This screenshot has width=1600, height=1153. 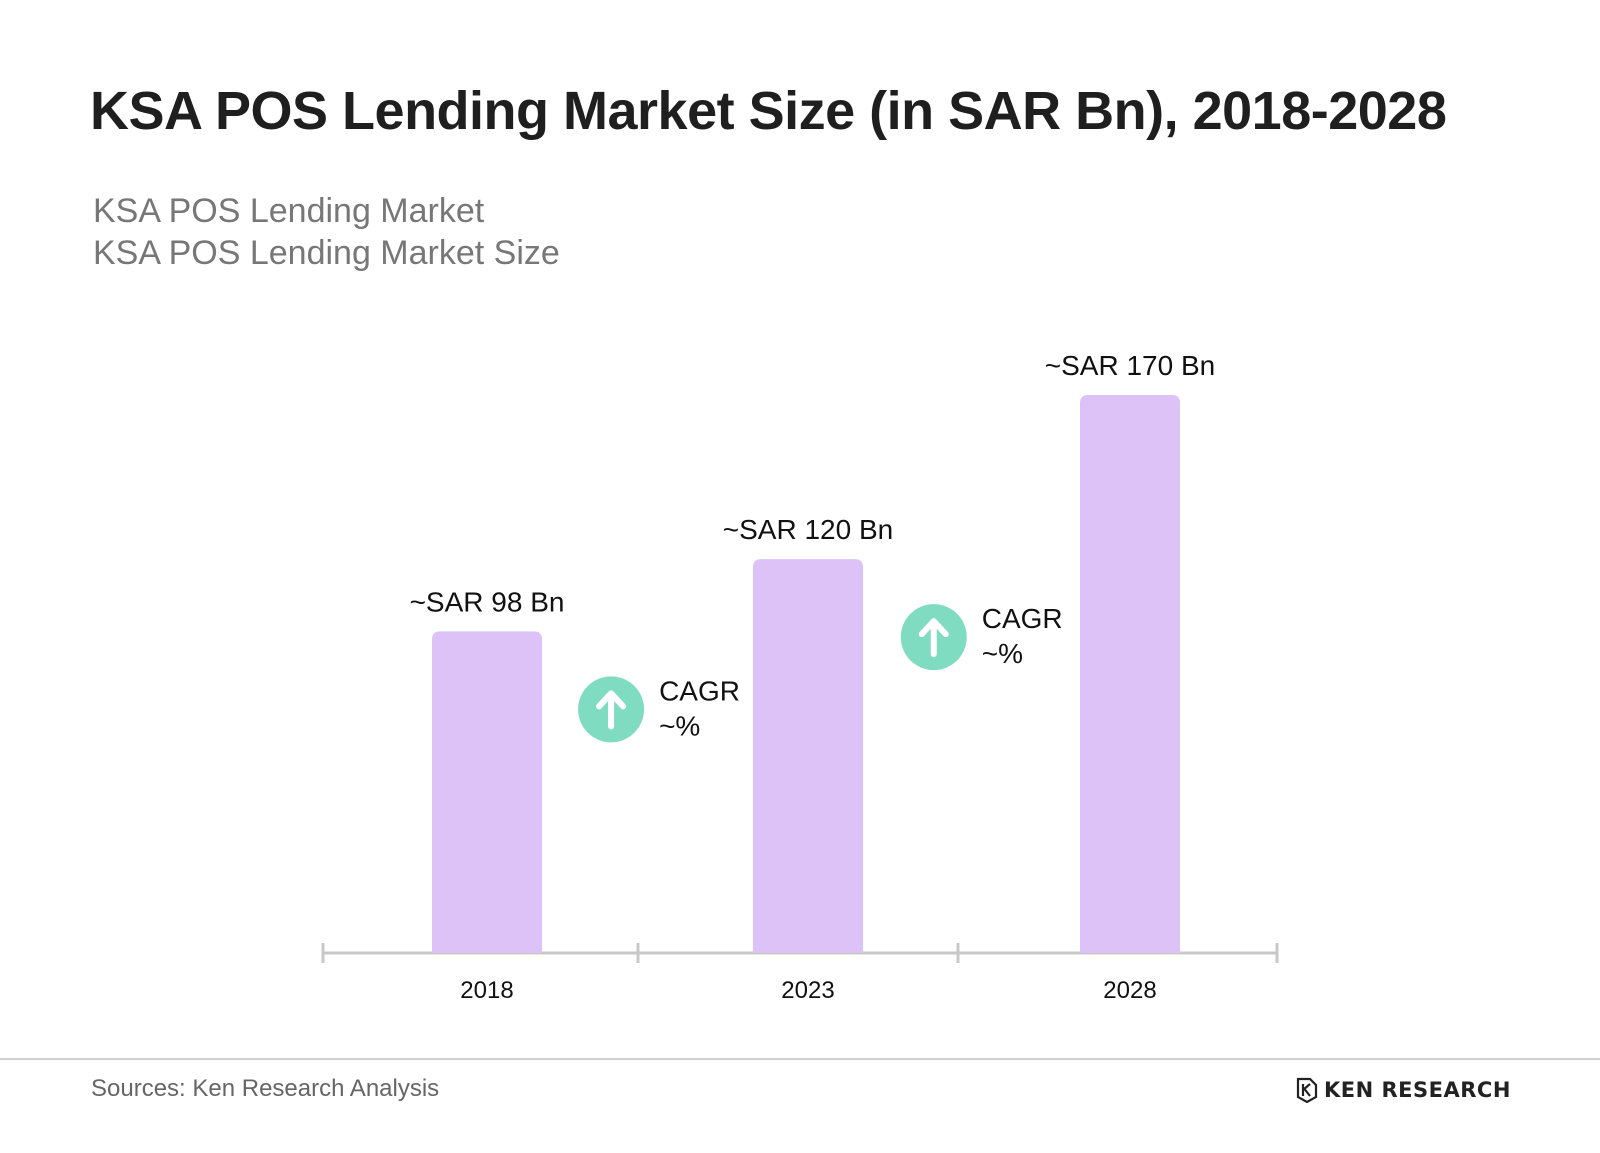 I want to click on subtitle-line: KSA POS Lending Market, so click(x=289, y=211).